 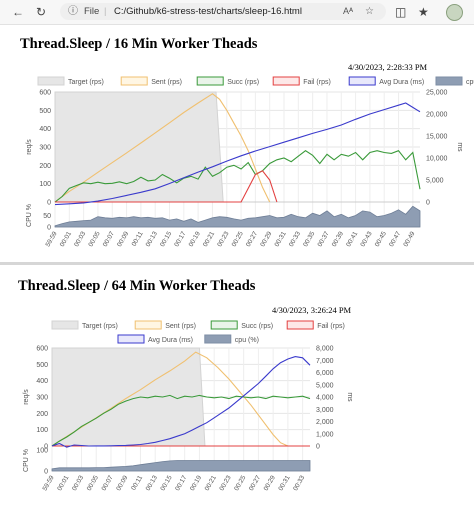 What do you see at coordinates (211, 483) in the screenshot?
I see `x-tick-label: 00:21` at bounding box center [211, 483].